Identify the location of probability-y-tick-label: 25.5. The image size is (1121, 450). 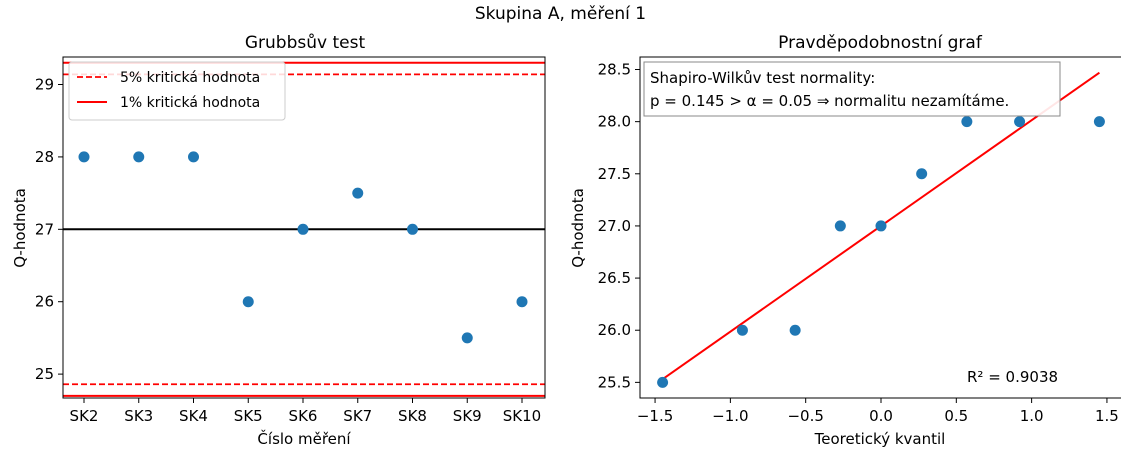
(614, 382).